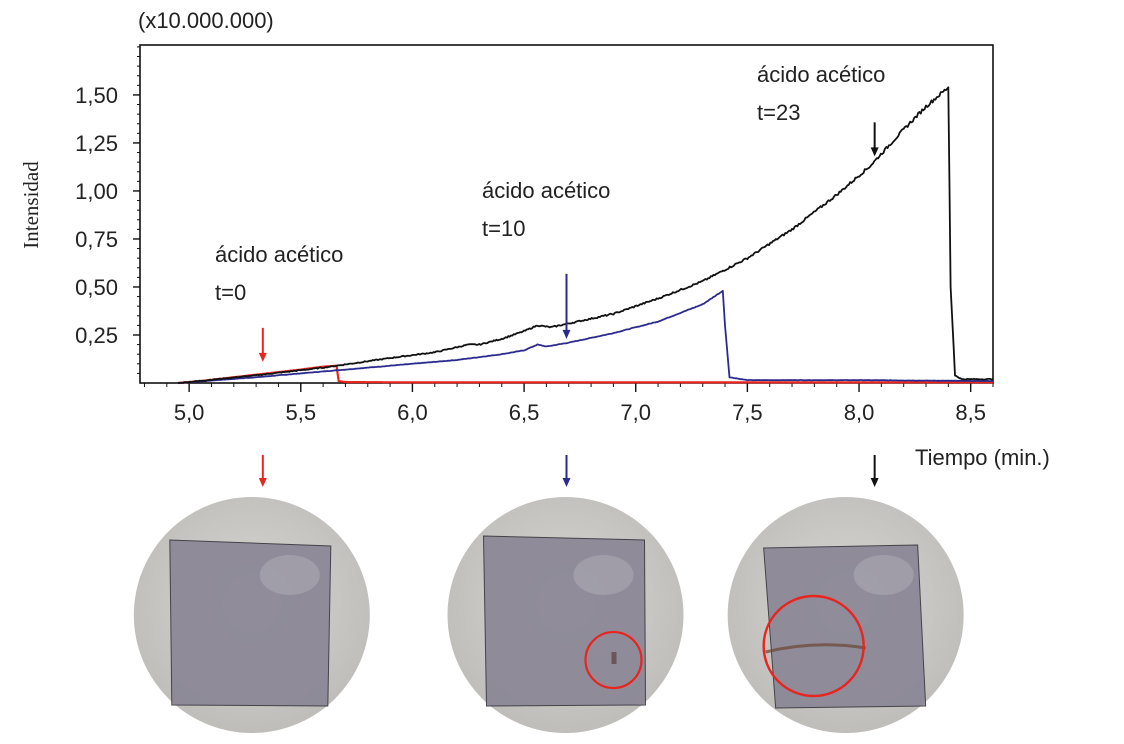 The height and width of the screenshot is (744, 1124). Describe the element at coordinates (524, 412) in the screenshot. I see `x-tick-label: 6,5` at that location.